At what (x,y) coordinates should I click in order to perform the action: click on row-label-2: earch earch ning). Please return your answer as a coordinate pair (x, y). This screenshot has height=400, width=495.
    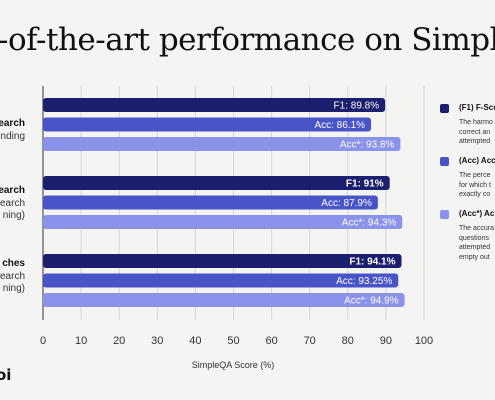
    Looking at the image, I should click on (12, 204).